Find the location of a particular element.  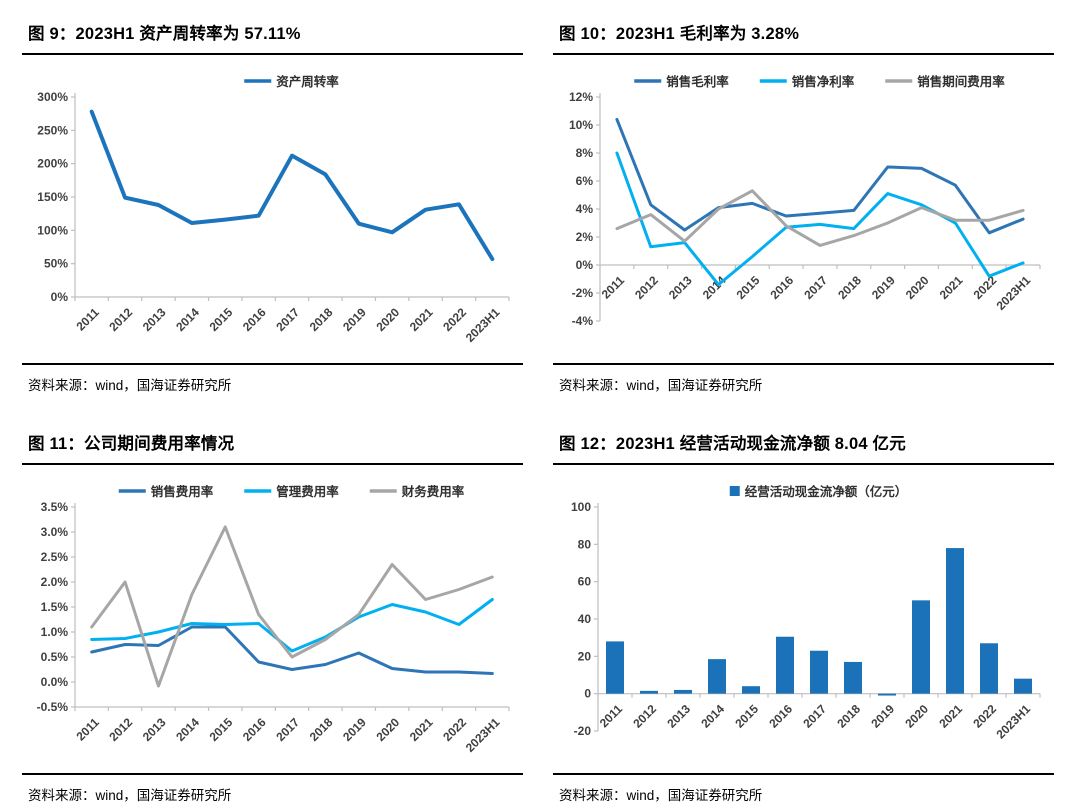

figure-10-title: 图 10：2023H1 毛利率为 3.28% is located at coordinates (803, 33).